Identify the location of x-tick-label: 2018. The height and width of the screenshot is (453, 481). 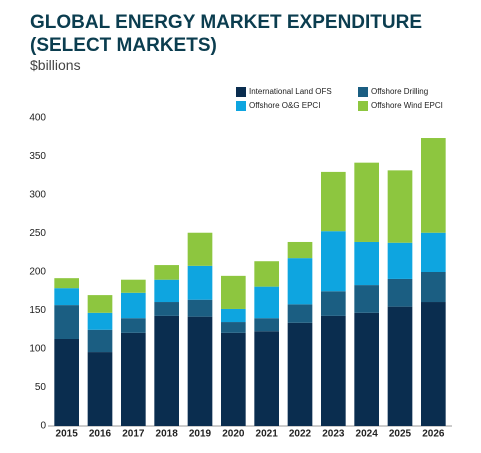
(167, 434).